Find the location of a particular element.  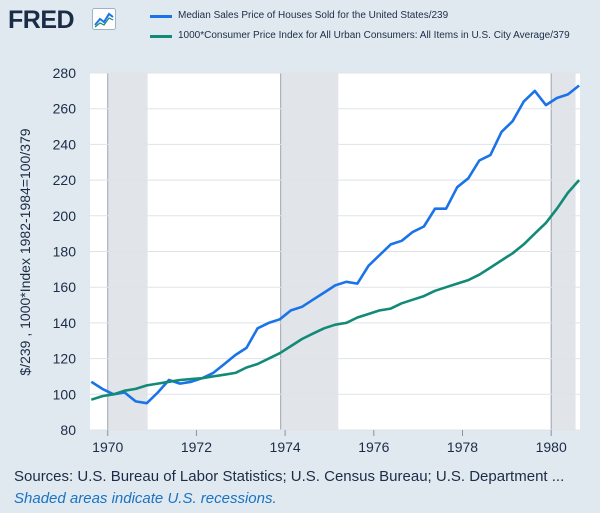

y-tick-label-80: 80 is located at coordinates (68, 430).